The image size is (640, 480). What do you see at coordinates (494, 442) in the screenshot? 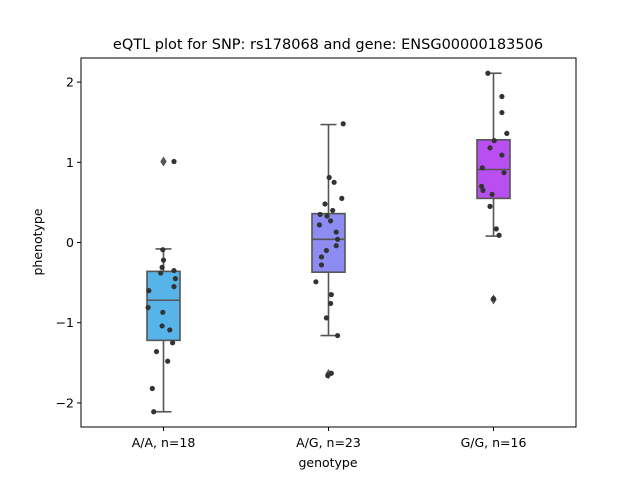
I see `x-tick-label: G/G, n=16` at bounding box center [494, 442].